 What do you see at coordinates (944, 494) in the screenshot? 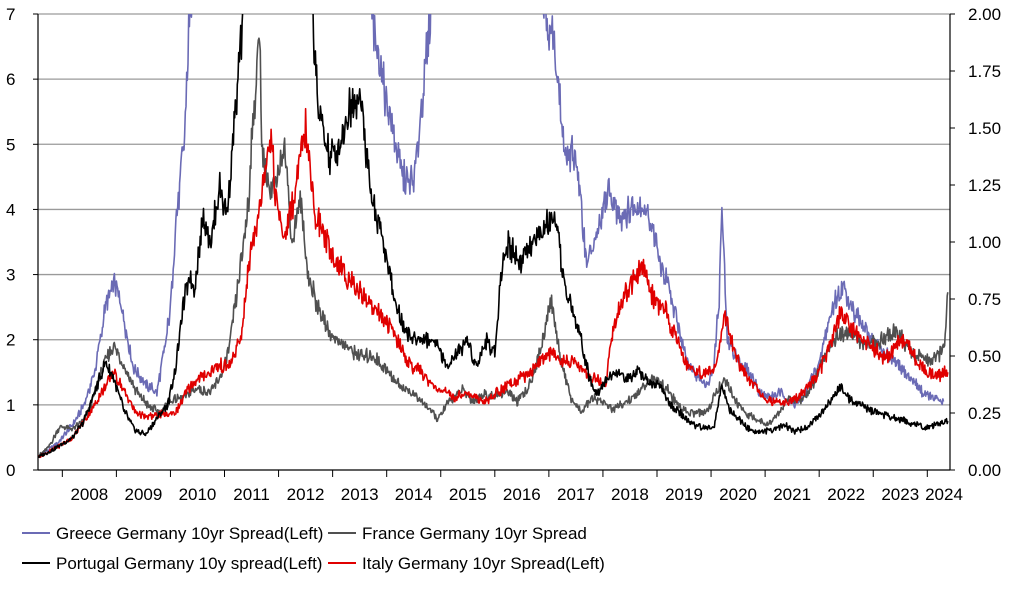
I see `x-tick-label: 2024` at bounding box center [944, 494].